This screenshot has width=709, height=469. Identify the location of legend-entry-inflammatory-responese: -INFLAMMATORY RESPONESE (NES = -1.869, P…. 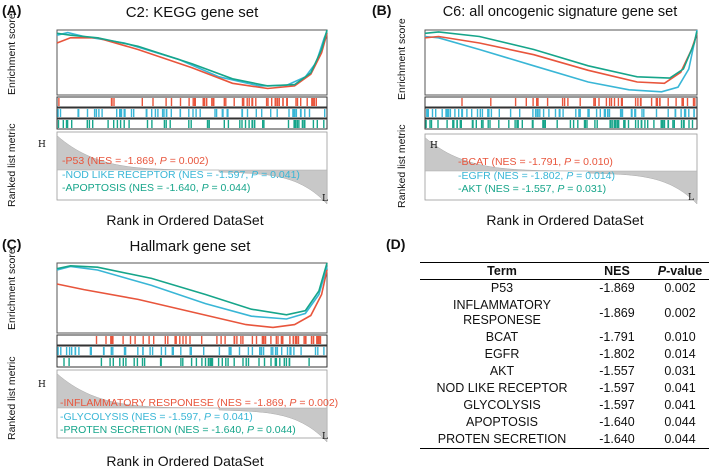
(199, 403).